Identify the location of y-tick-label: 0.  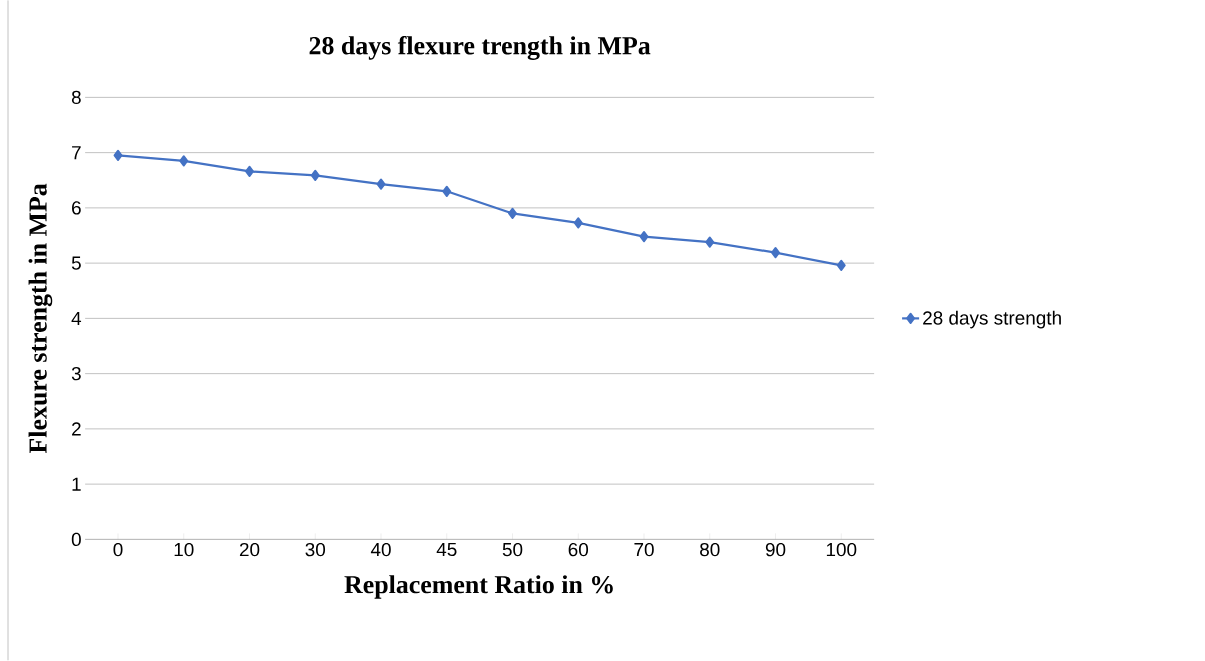
(76, 539).